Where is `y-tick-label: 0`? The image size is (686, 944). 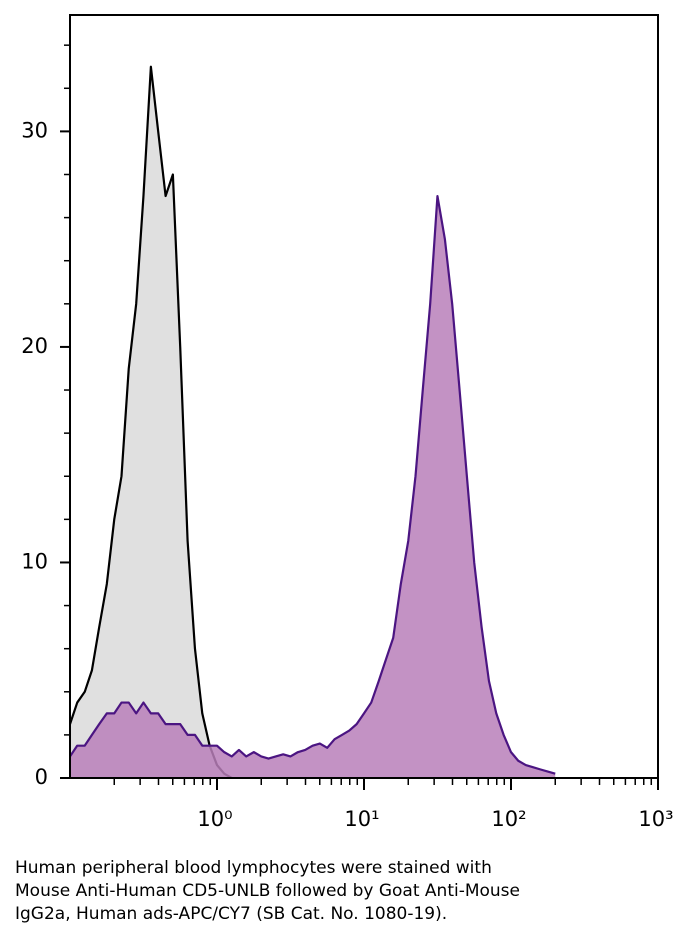
y-tick-label: 0 is located at coordinates (41, 777).